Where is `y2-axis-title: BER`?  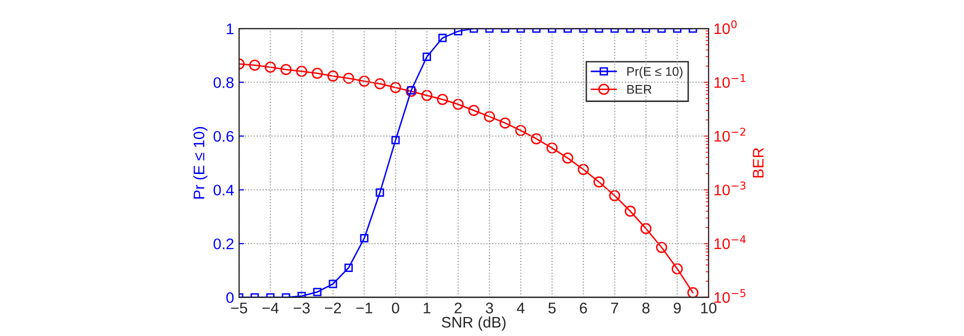 y2-axis-title: BER is located at coordinates (758, 163).